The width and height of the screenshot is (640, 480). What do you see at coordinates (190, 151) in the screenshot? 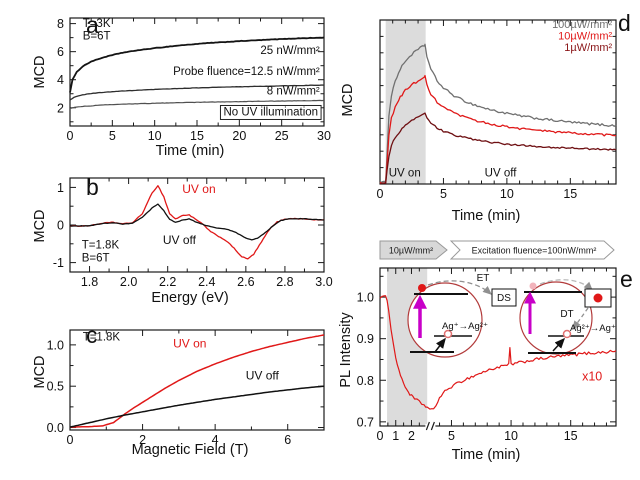
I see `panel-a-xlabel: Time (min)` at bounding box center [190, 151].